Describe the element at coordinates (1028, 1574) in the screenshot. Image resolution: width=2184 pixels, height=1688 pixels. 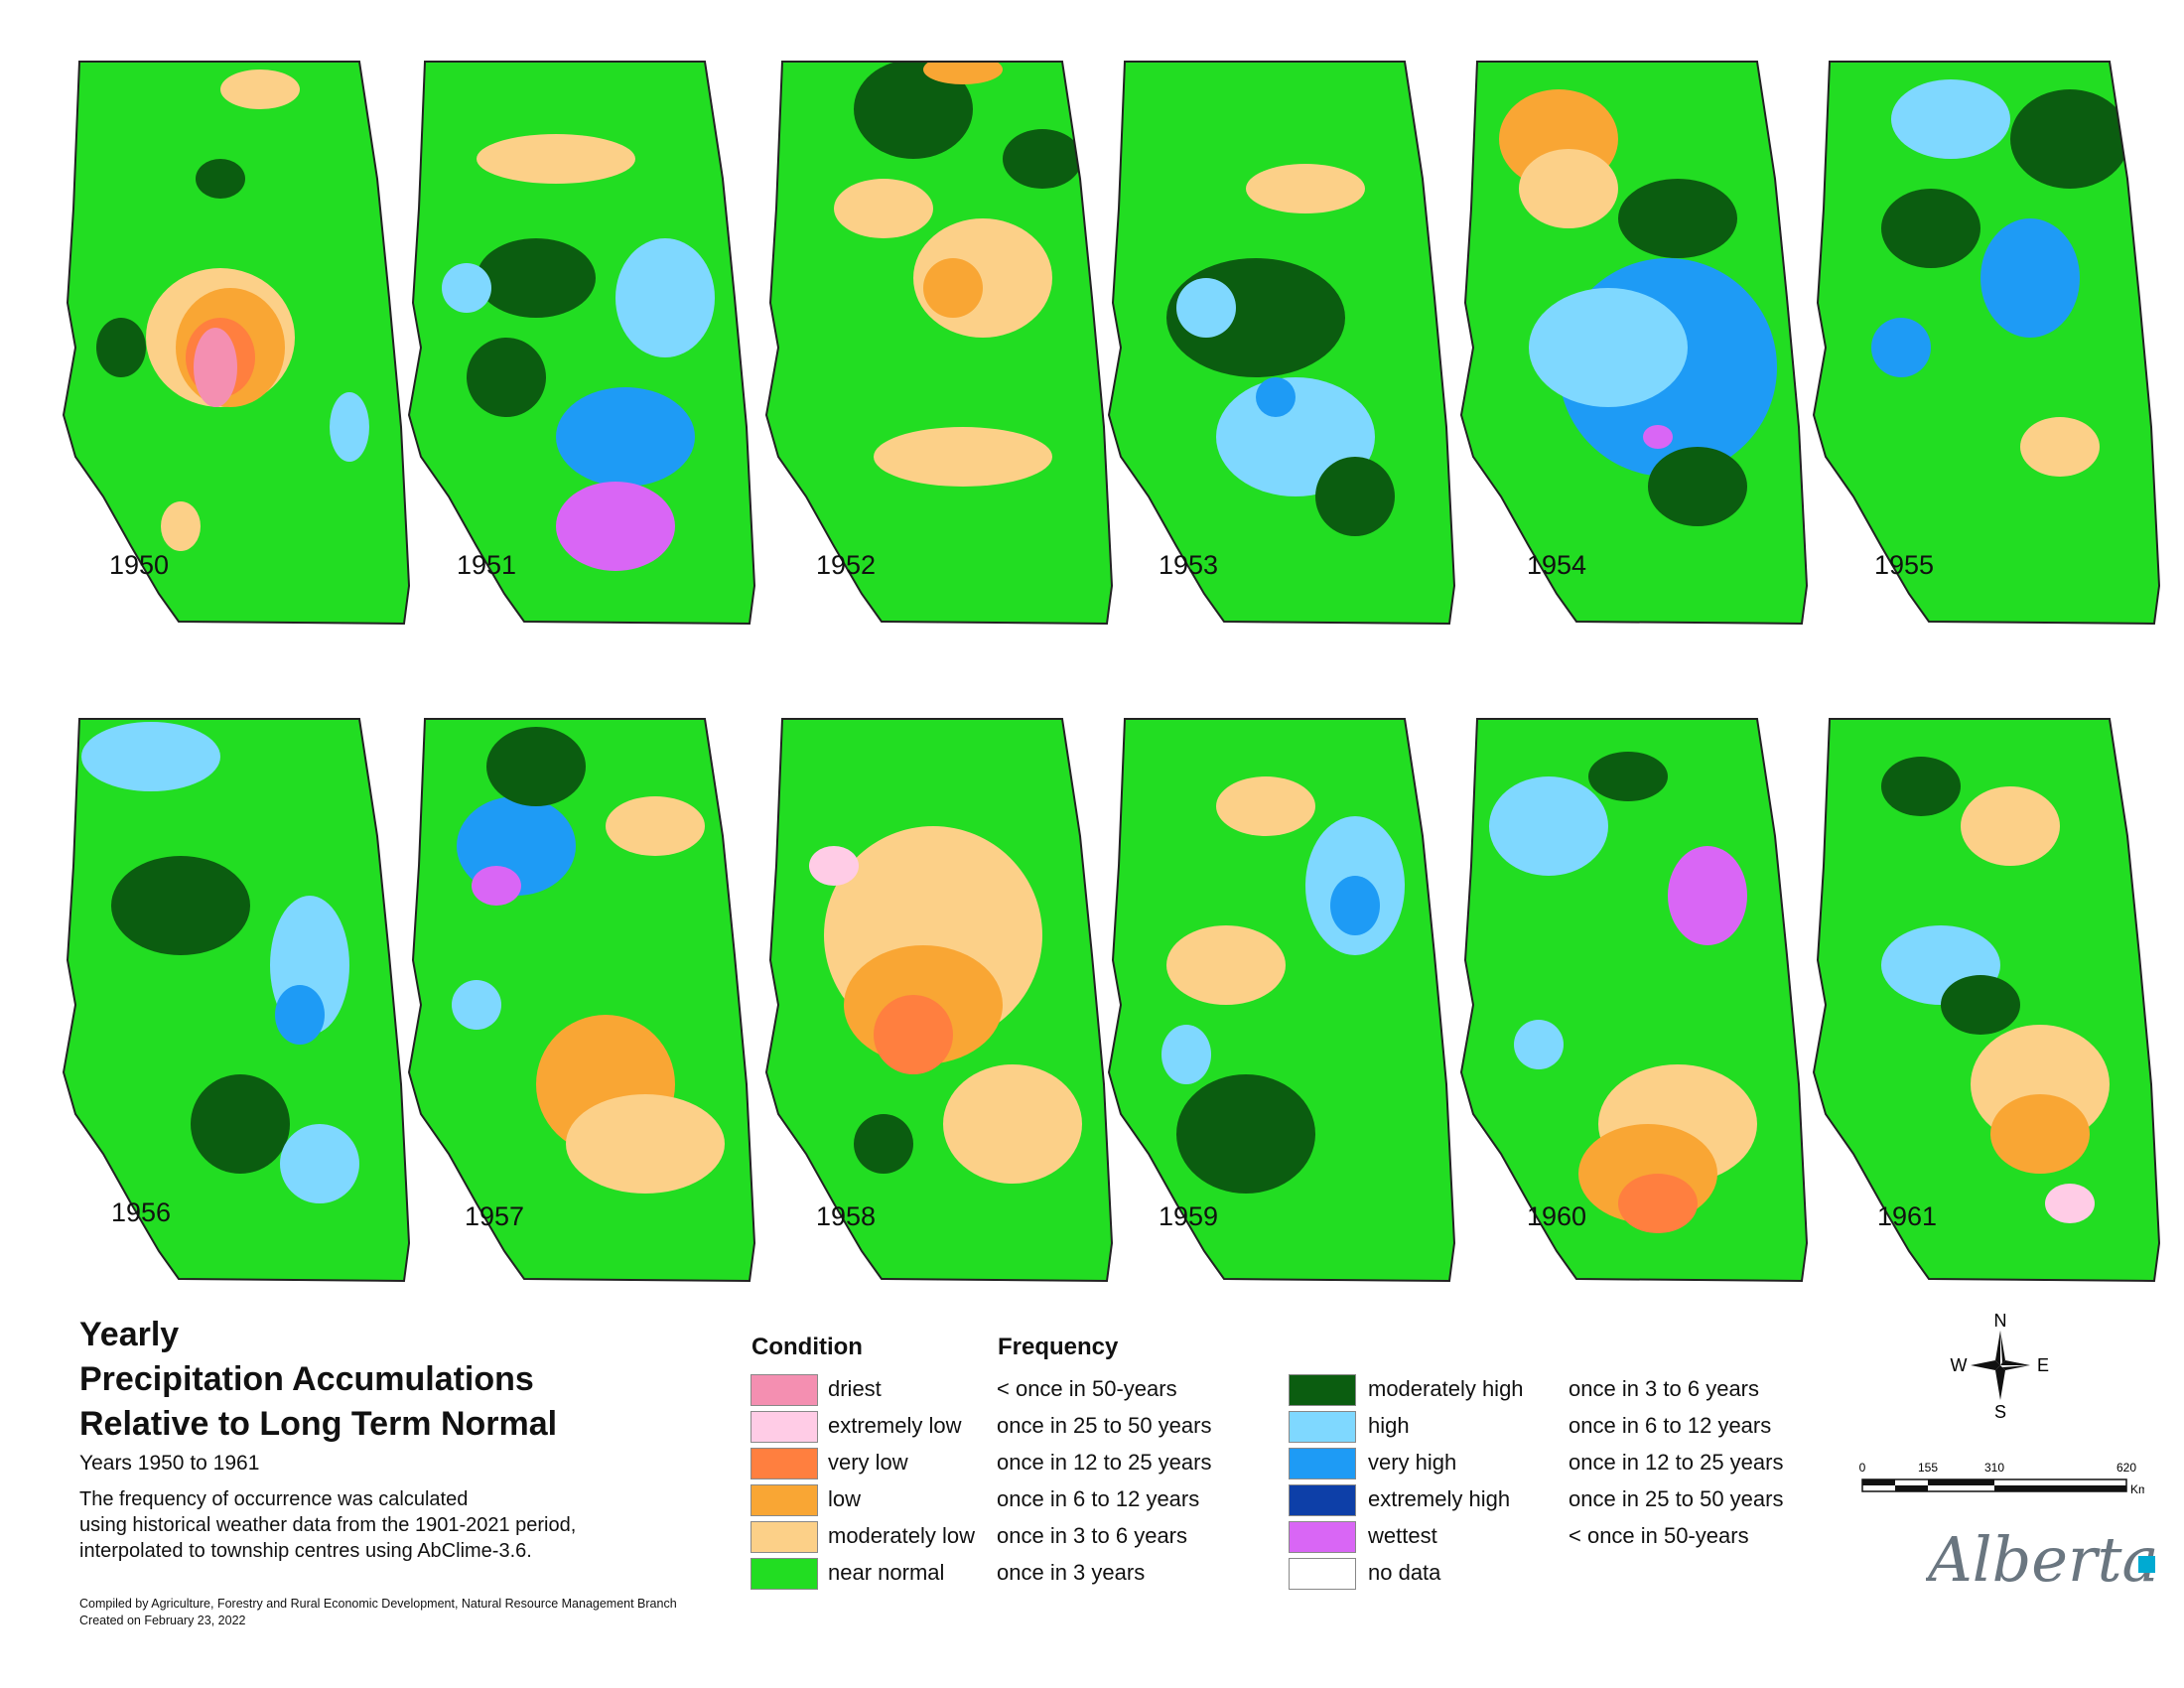
I see `legend-row: near normal once in 3 years` at that location.